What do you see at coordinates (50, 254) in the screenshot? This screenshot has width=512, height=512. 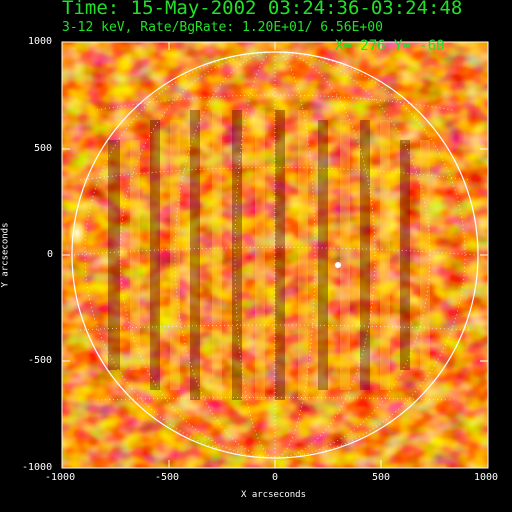 I see `y-tick-label: 0` at bounding box center [50, 254].